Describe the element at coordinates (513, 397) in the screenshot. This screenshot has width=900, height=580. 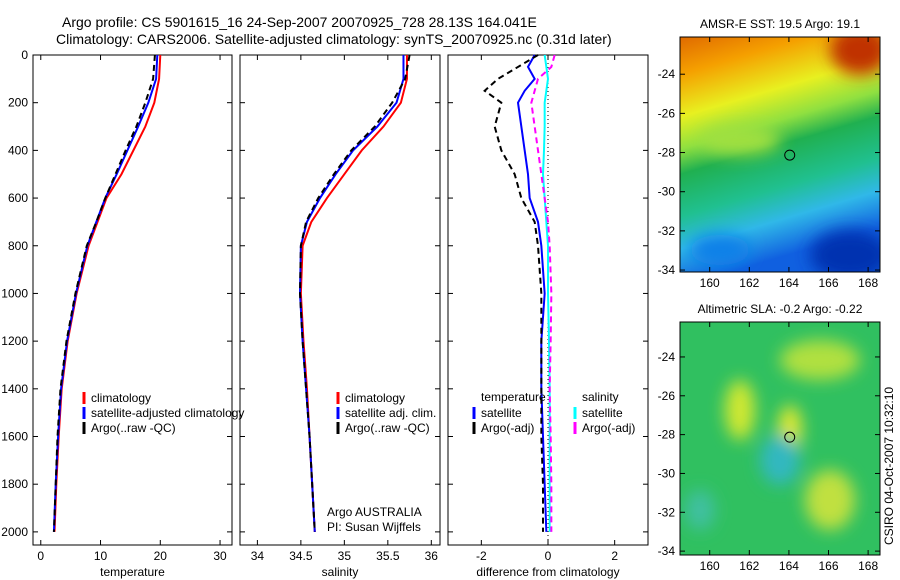
I see `legend-header: temperature` at that location.